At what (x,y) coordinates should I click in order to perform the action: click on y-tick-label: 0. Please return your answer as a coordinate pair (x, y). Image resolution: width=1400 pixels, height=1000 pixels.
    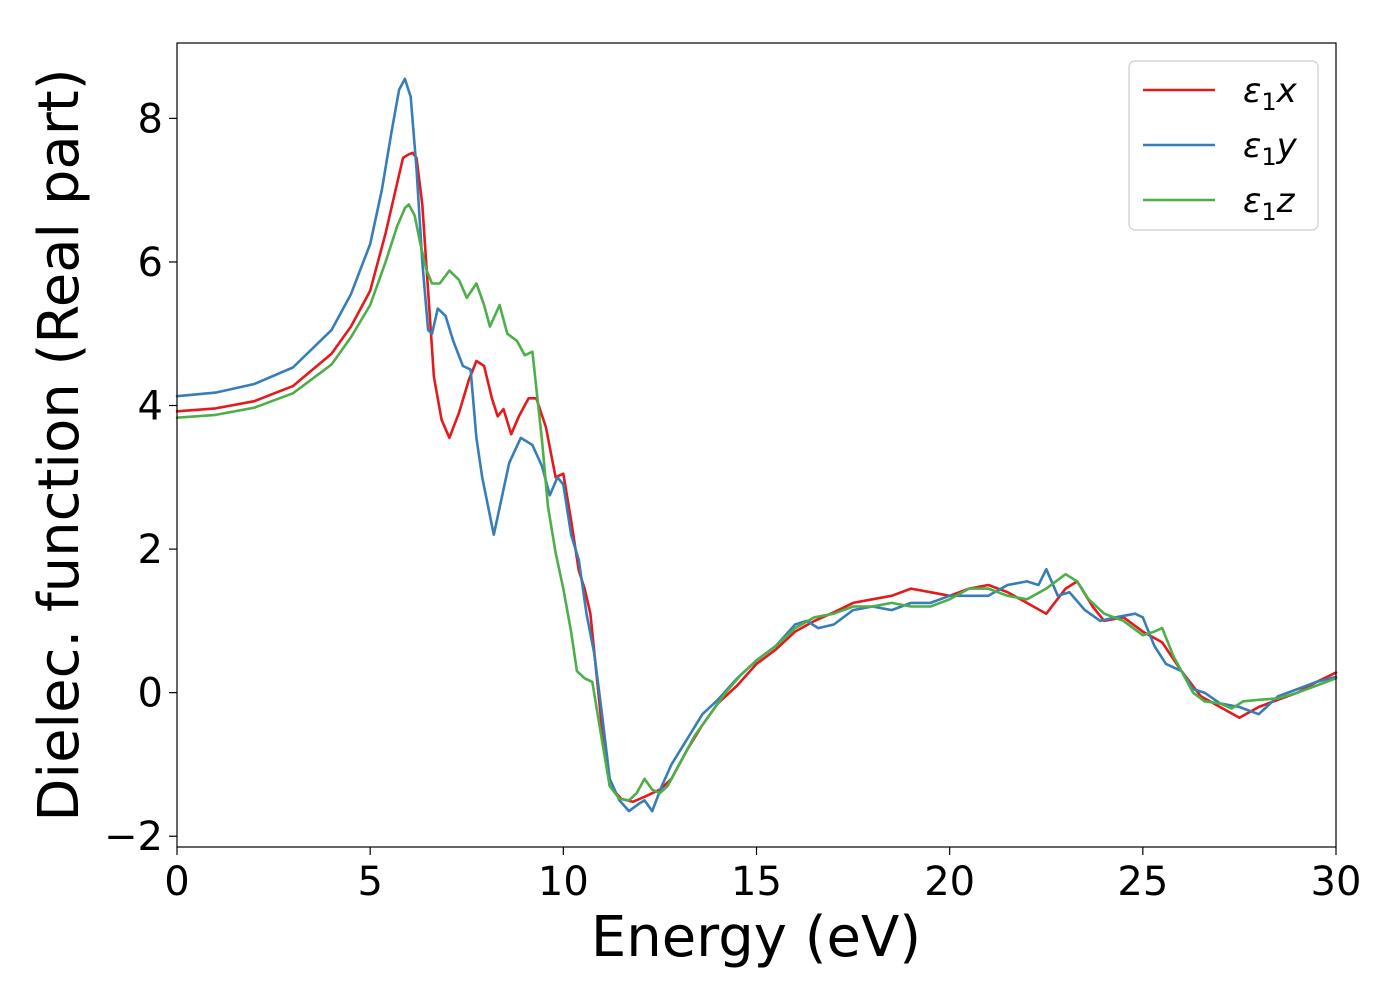
    Looking at the image, I should click on (150, 694).